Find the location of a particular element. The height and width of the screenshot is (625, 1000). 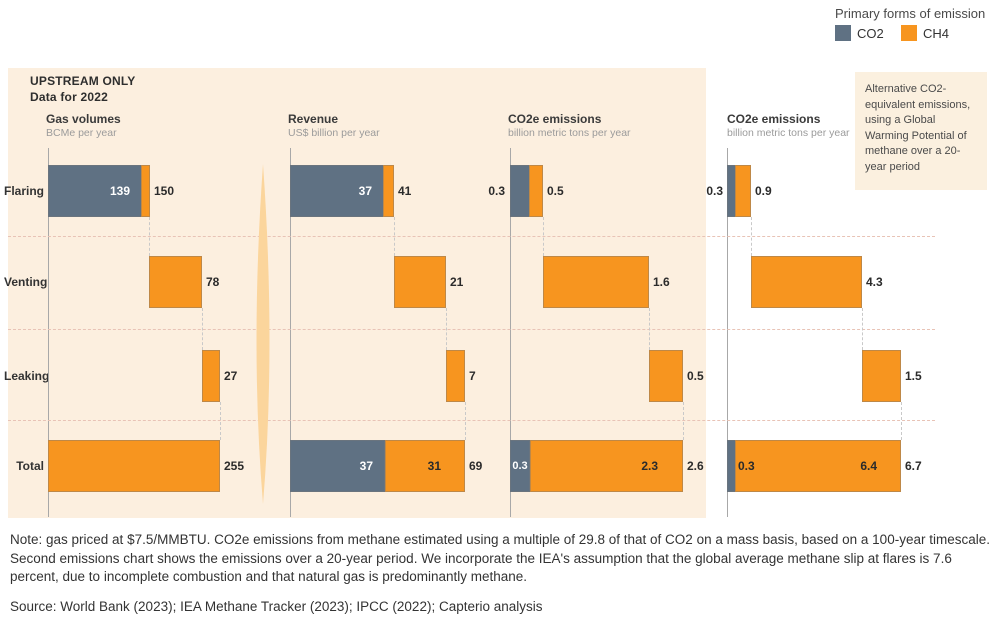

bar-co2e100-leaking is located at coordinates (666, 376).